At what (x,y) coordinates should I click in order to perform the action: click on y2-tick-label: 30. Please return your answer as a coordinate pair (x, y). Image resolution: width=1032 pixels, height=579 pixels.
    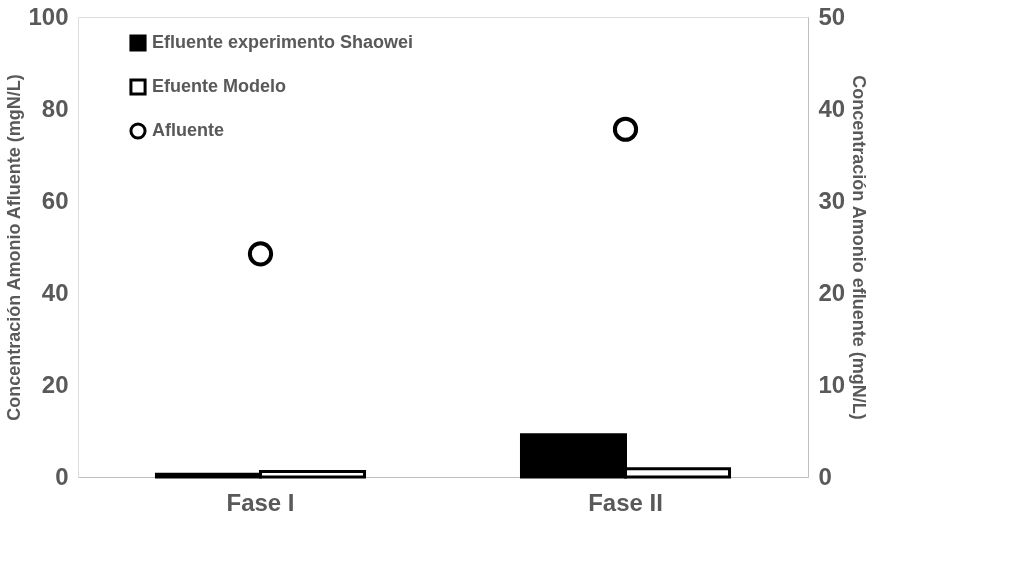
    Looking at the image, I should click on (832, 200).